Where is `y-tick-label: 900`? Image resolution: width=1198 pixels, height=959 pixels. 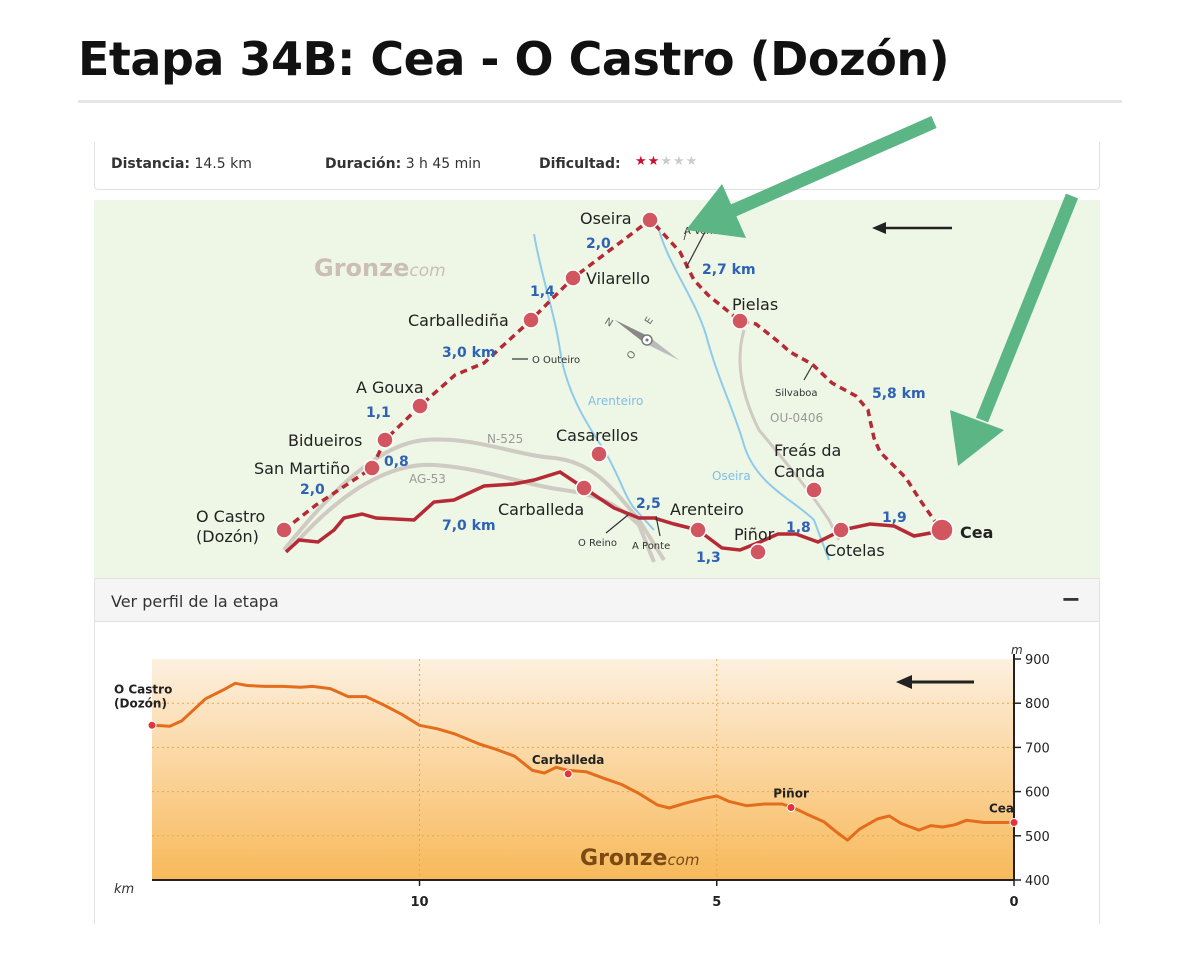 y-tick-label: 900 is located at coordinates (1037, 660).